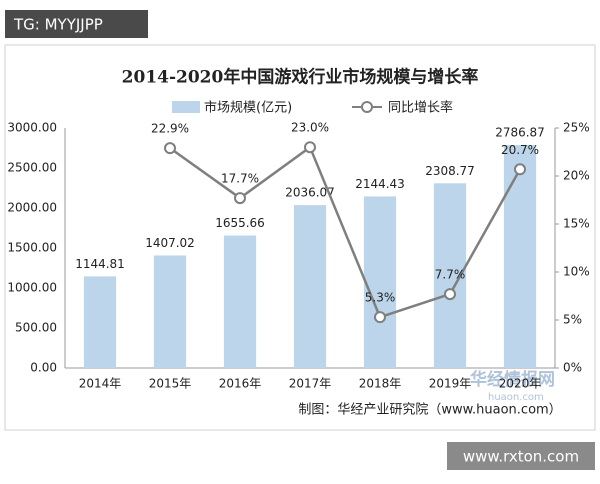 Image resolution: width=600 pixels, height=484 pixels. I want to click on line-value-label: 23.0%, so click(310, 128).